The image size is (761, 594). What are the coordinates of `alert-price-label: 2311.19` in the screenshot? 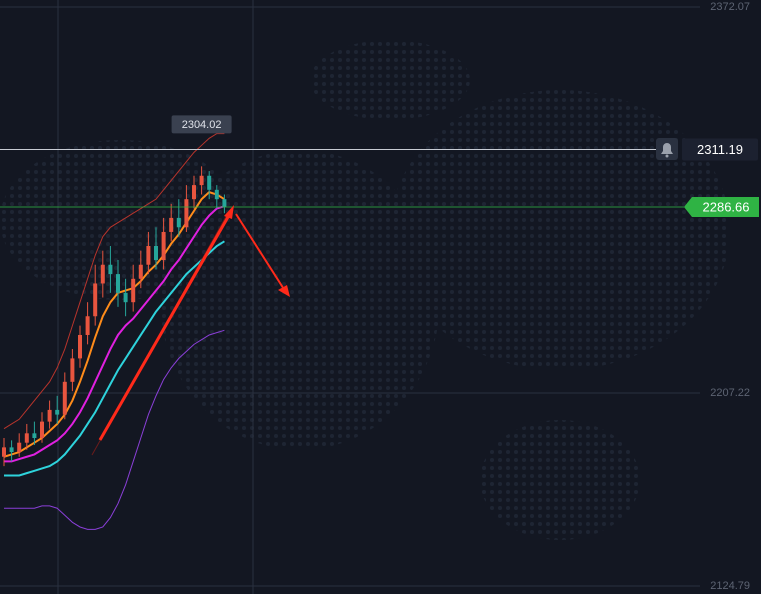 It's located at (720, 149).